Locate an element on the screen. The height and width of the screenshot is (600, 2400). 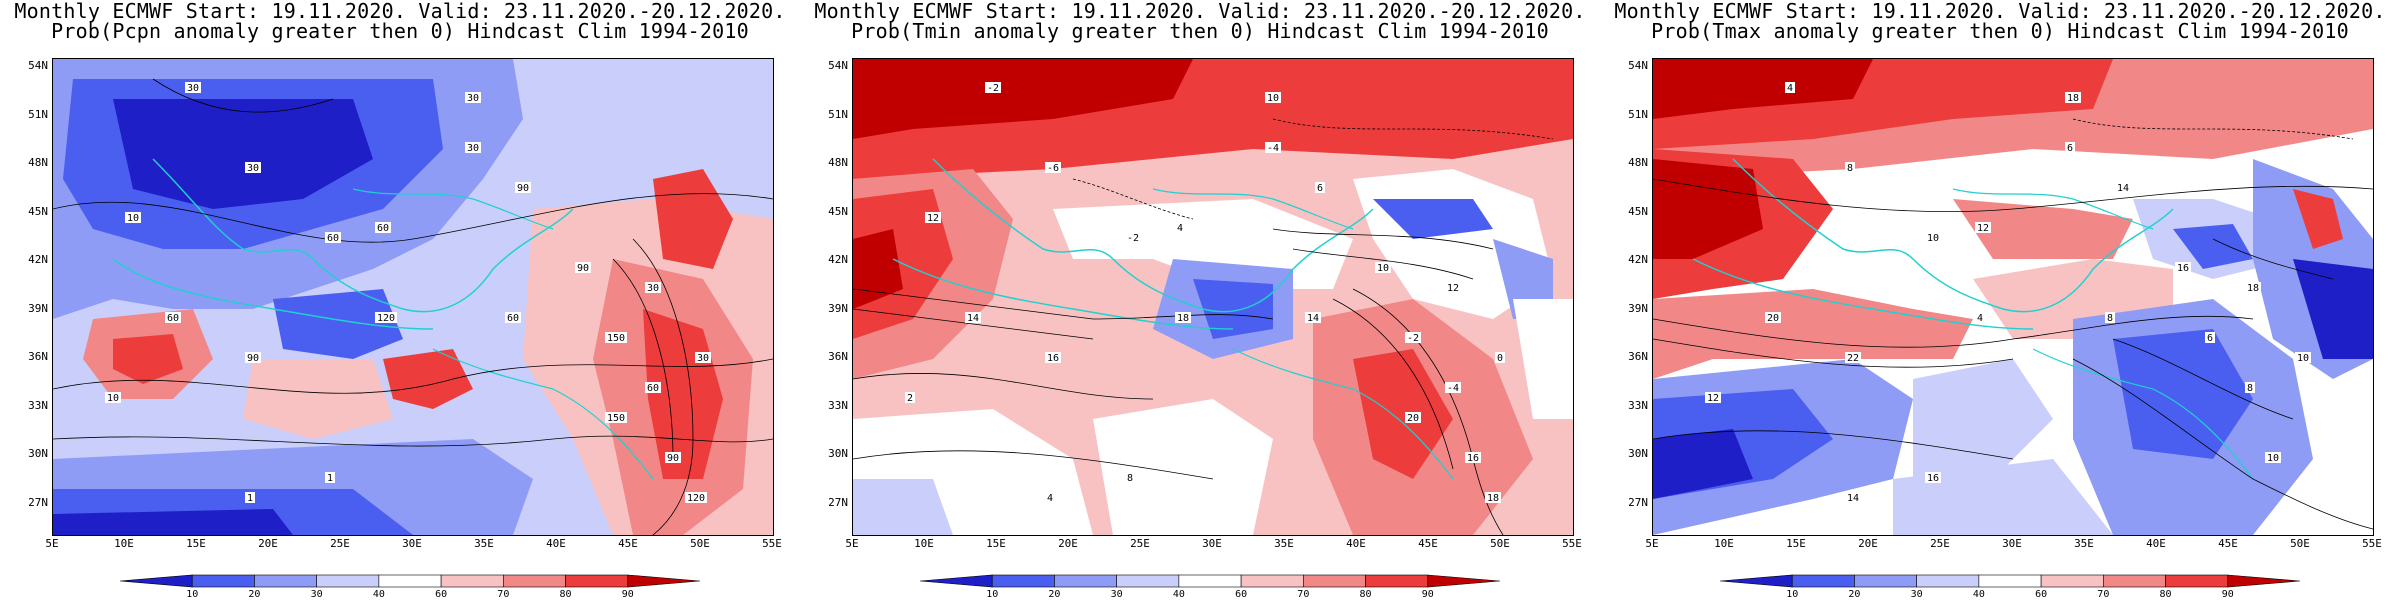
colorbar-tick-label: 80 is located at coordinates (2165, 594).